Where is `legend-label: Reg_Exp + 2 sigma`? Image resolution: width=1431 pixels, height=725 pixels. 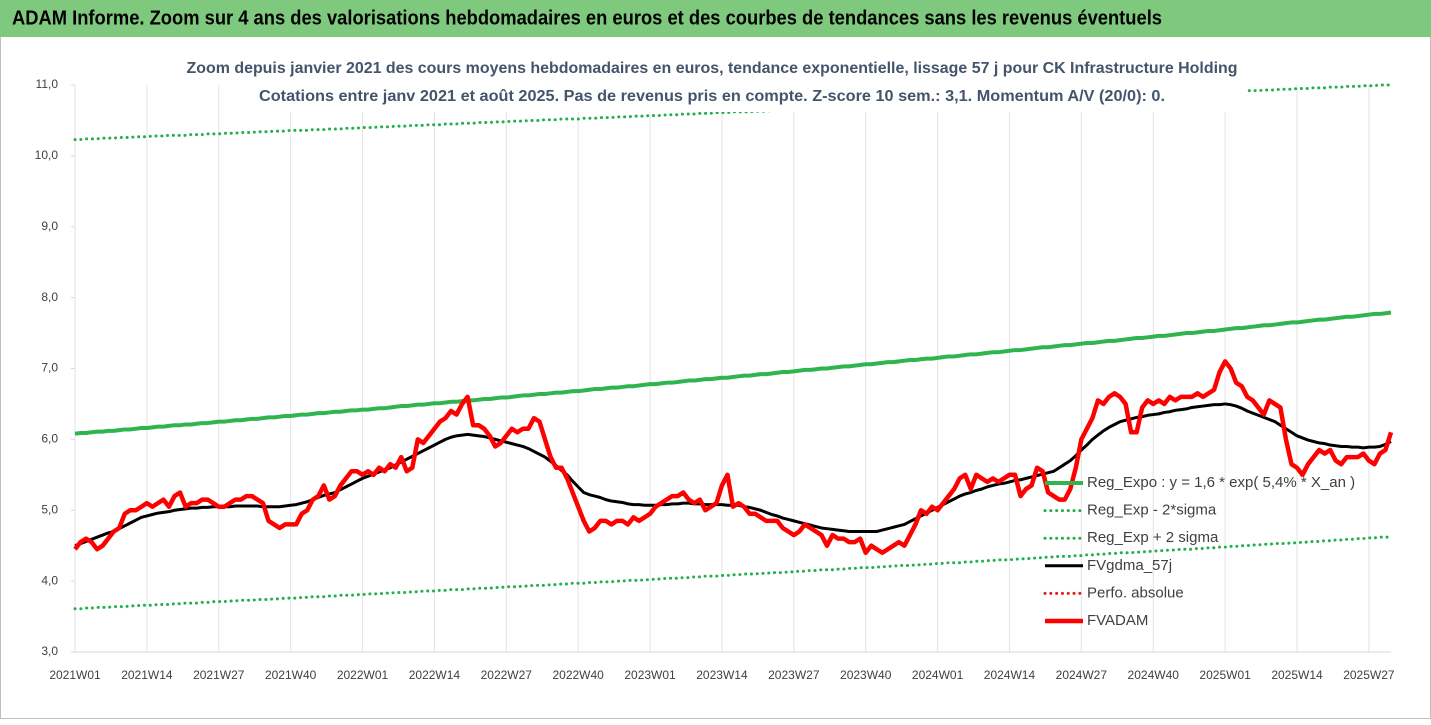 legend-label: Reg_Exp + 2 sigma is located at coordinates (1153, 537).